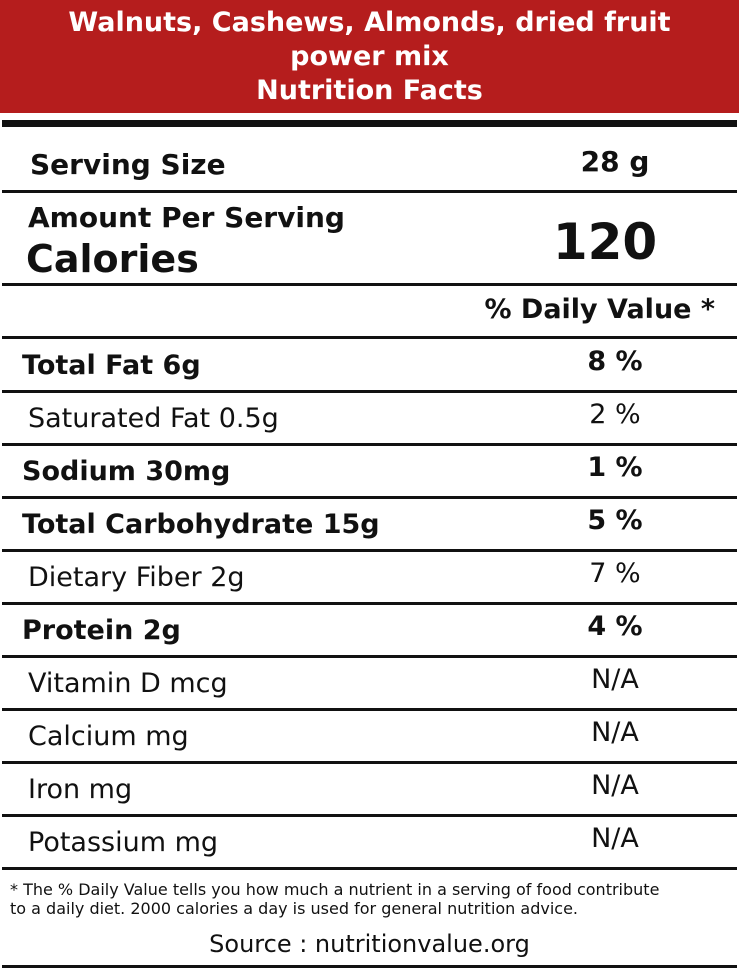  Describe the element at coordinates (201, 524) in the screenshot. I see `nutrient-name: Total Carbohydrate 15g` at that location.